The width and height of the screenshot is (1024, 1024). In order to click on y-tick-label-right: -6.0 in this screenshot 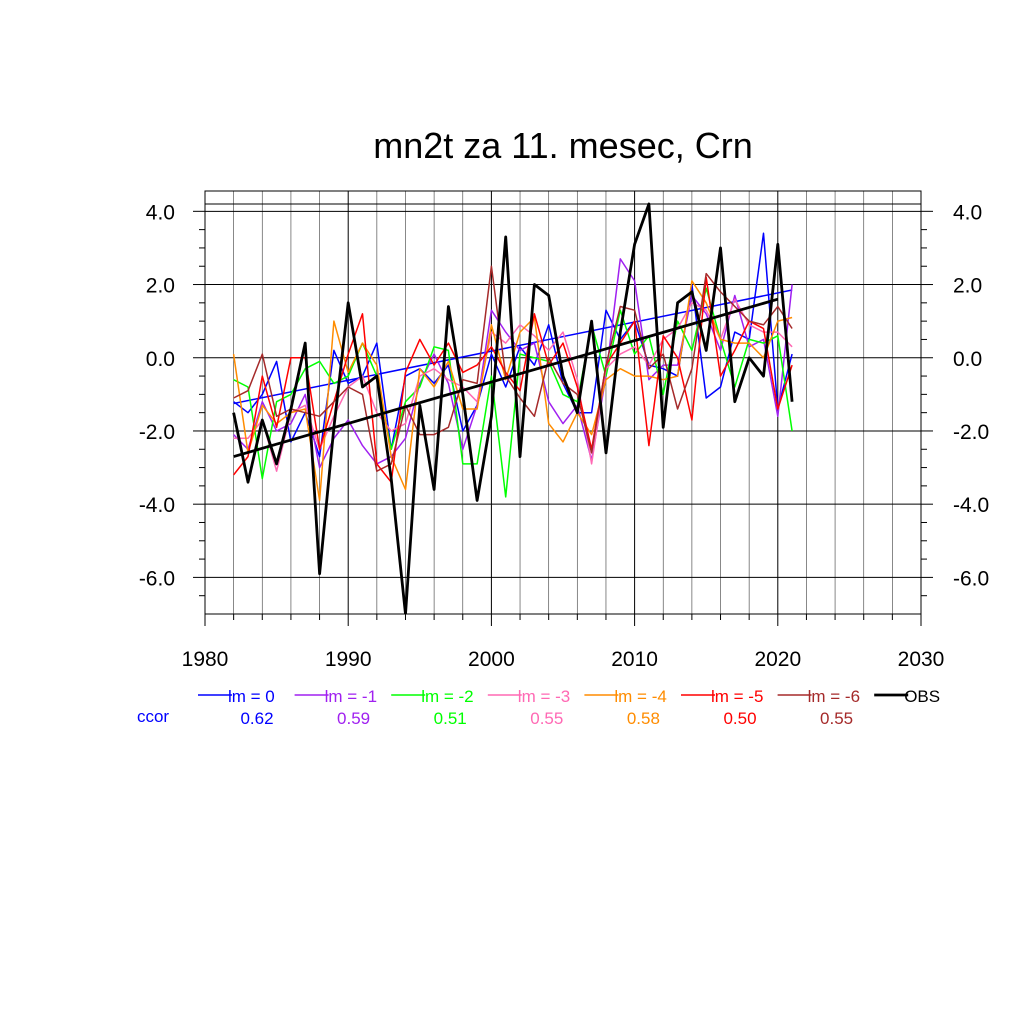, I will do `click(971, 578)`.